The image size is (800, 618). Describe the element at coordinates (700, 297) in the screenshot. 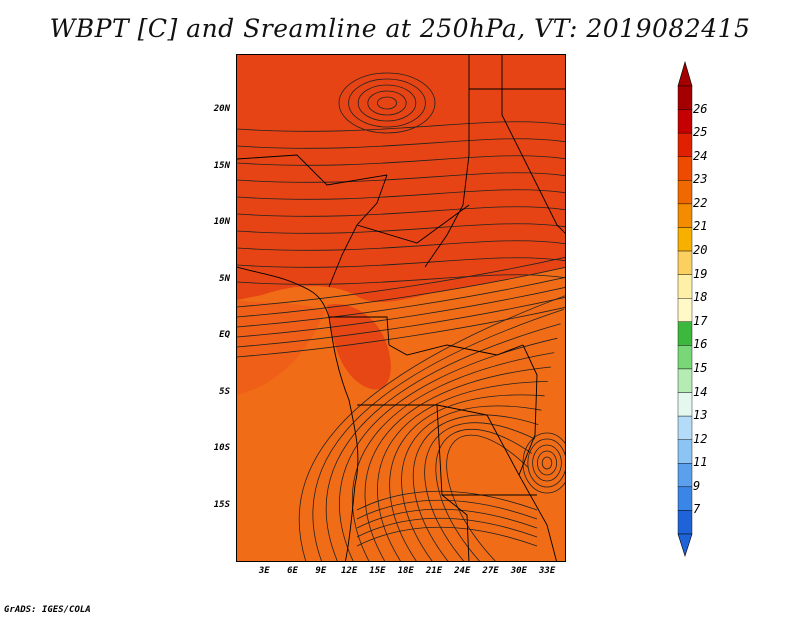

I see `colorbar-label-18: 18` at that location.